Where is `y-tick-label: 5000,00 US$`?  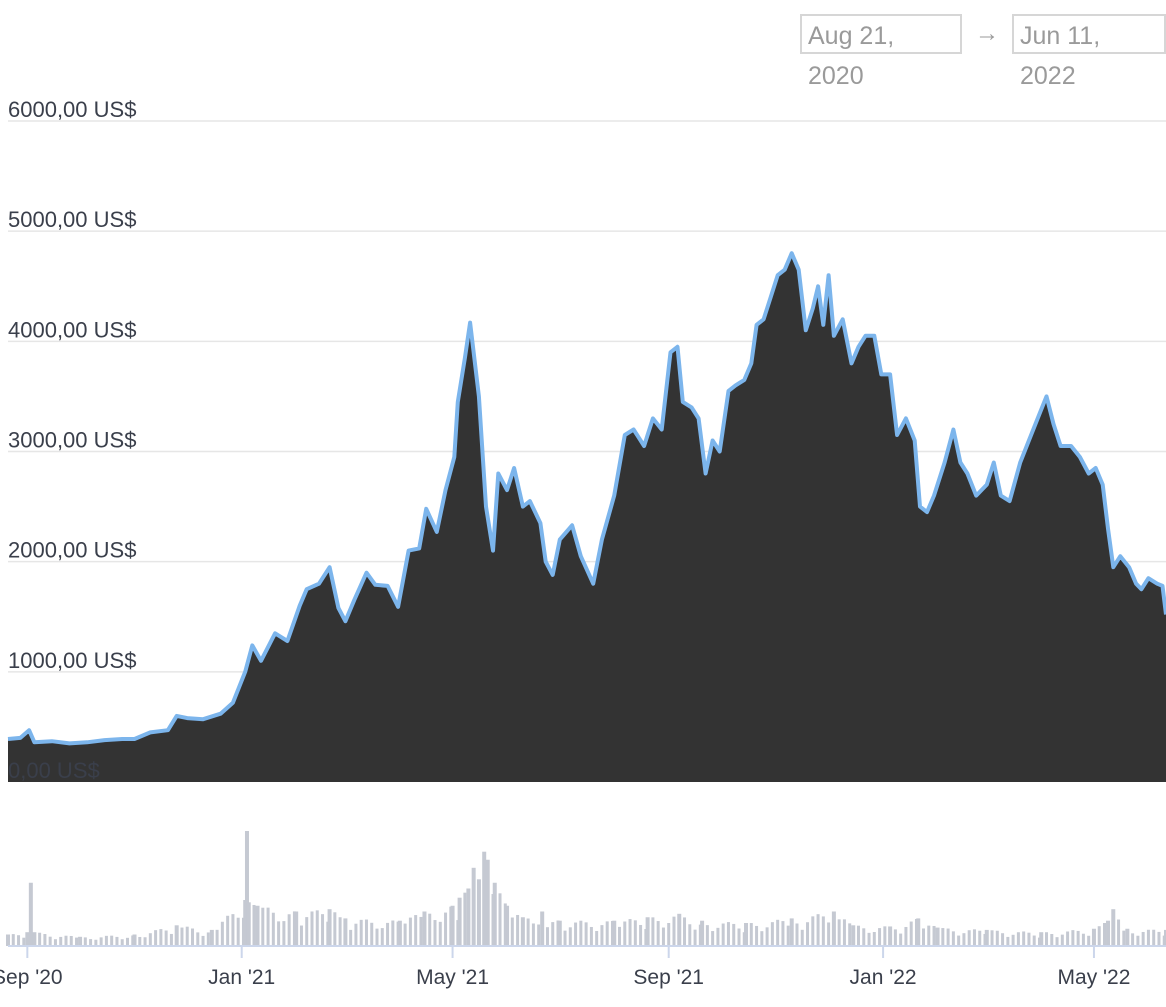 y-tick-label: 5000,00 US$ is located at coordinates (72, 219).